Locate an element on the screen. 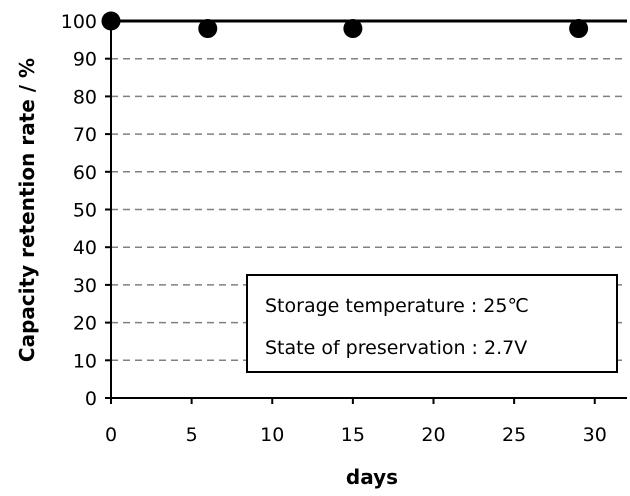 This screenshot has height=496, width=630. x-tick-label-5: 5 is located at coordinates (192, 435).